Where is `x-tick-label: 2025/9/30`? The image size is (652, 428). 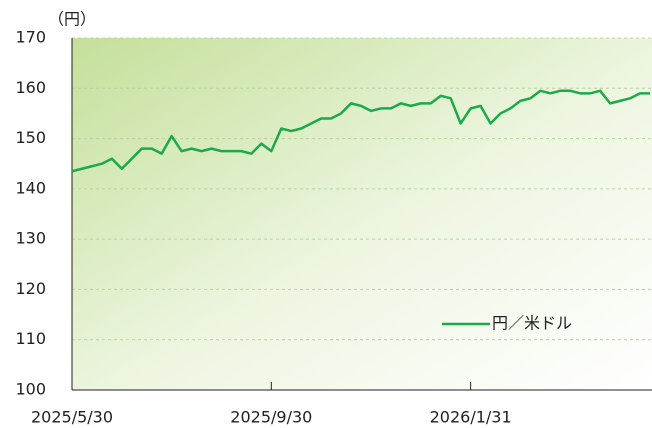 x-tick-label: 2025/9/30 is located at coordinates (271, 417).